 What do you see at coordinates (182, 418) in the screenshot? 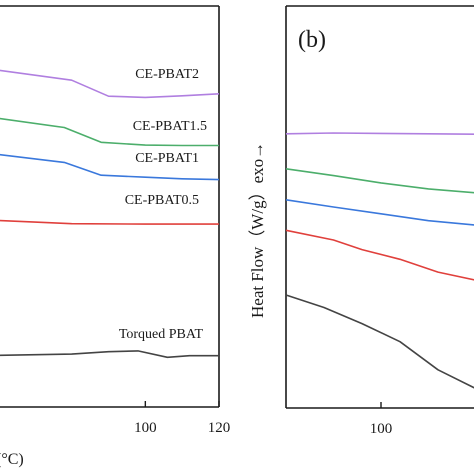
I see `left-x-ticks: 100 120` at bounding box center [182, 418].